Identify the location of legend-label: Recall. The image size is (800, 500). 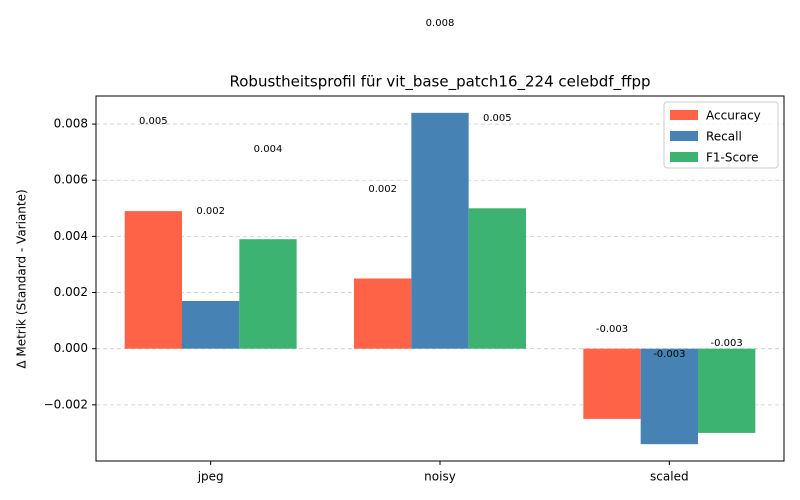
(724, 137).